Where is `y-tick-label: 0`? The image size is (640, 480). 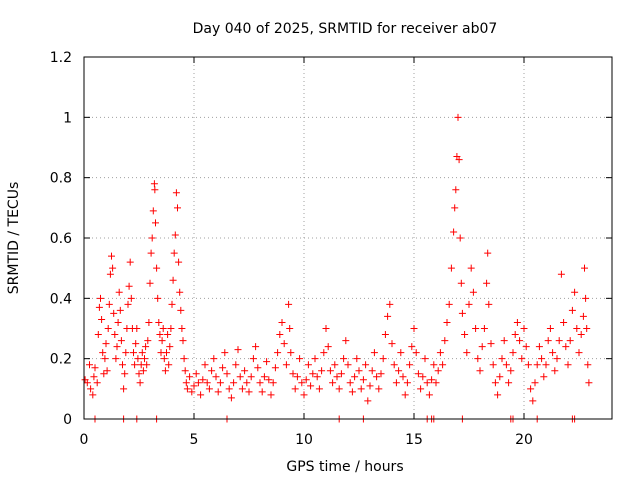 y-tick-label: 0 is located at coordinates (67, 420).